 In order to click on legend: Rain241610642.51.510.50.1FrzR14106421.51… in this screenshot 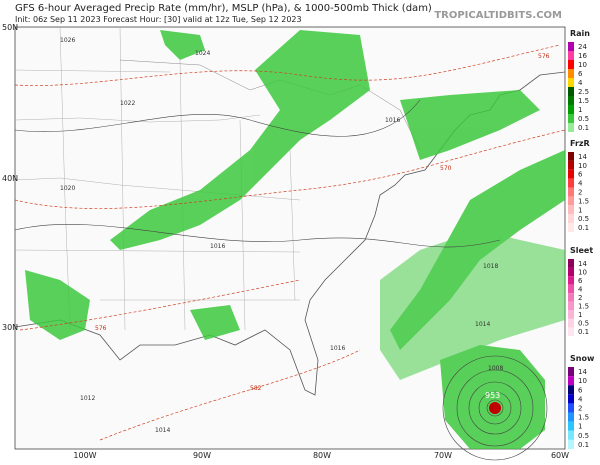, I will do `click(581, 239)`.